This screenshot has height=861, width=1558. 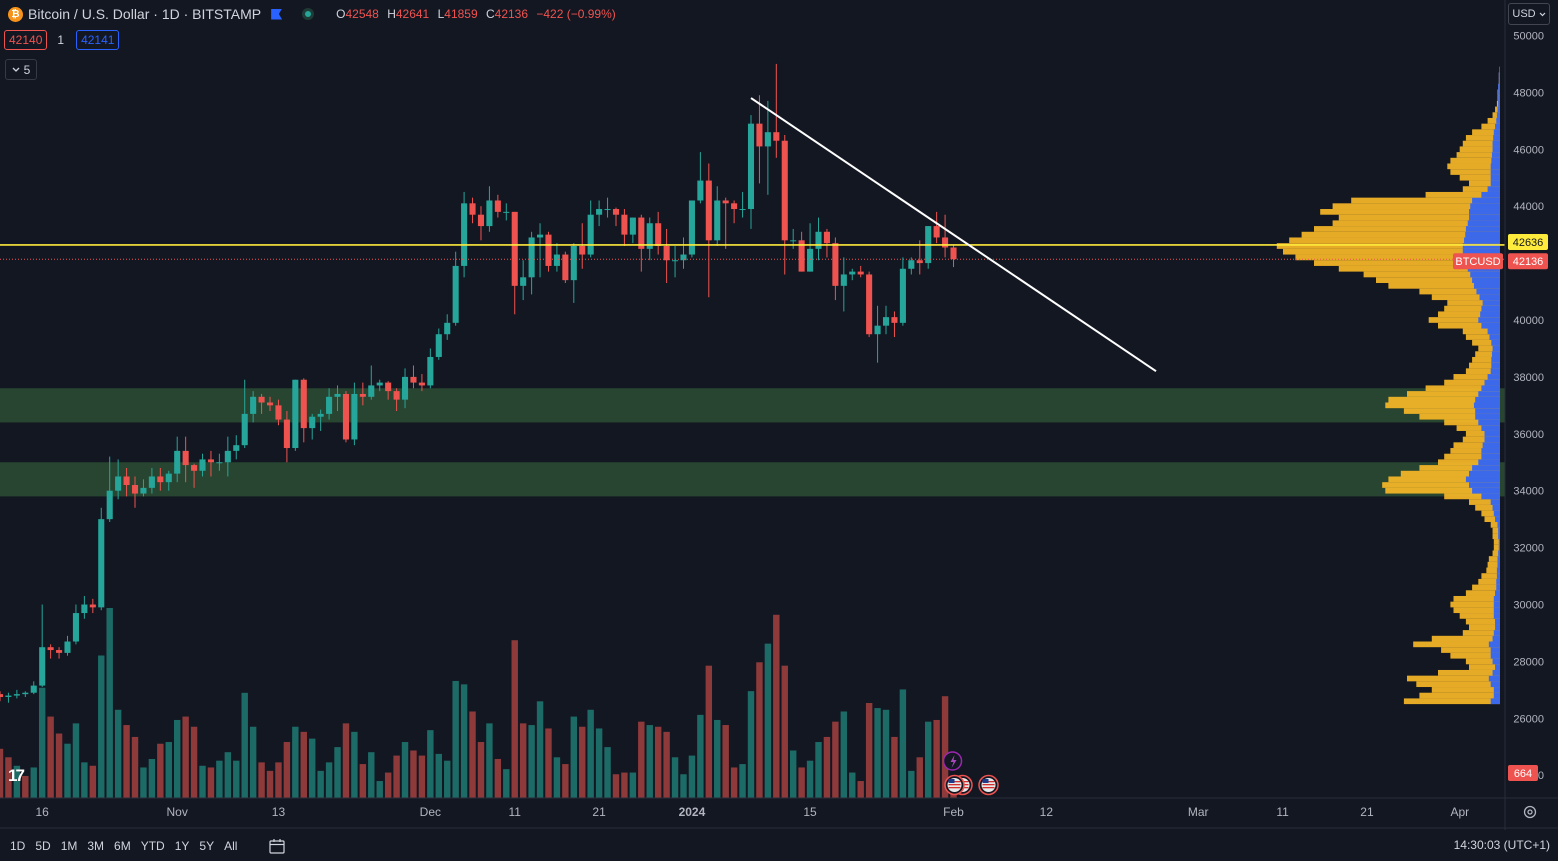 I want to click on eye-icon, so click(x=308, y=14).